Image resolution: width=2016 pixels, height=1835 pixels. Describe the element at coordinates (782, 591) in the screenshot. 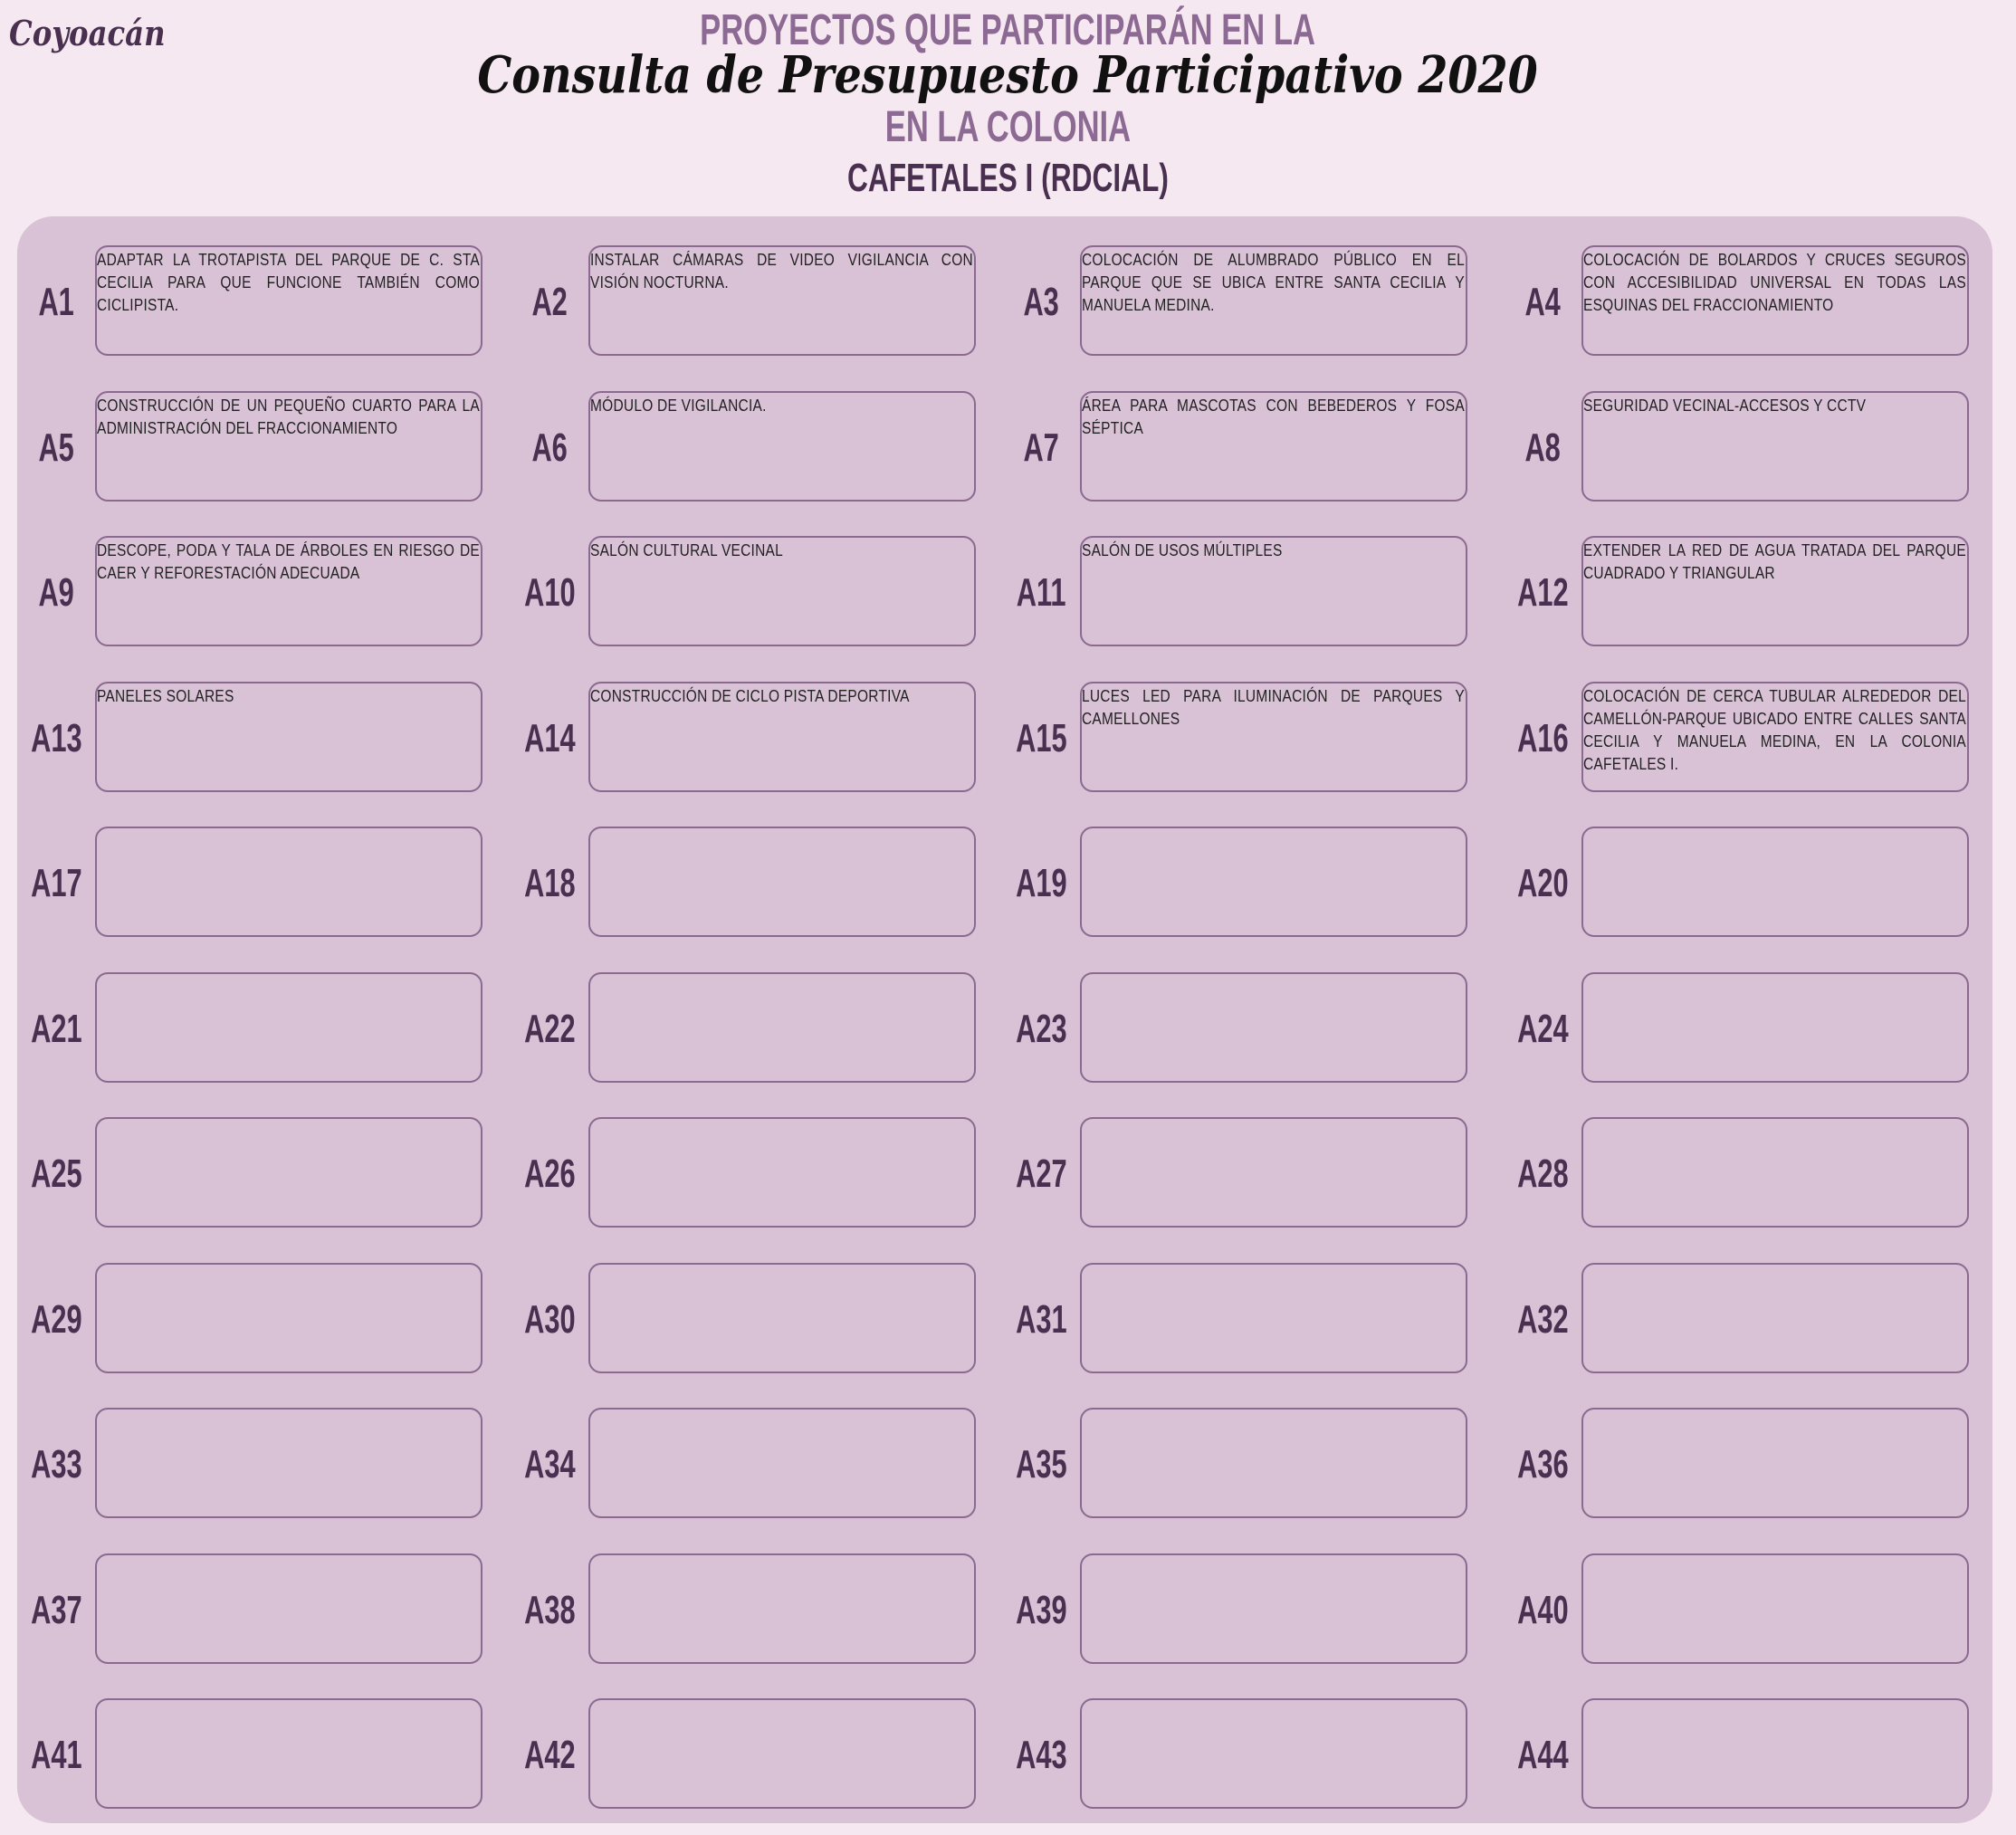

I see `project-box: SALÓN CULTURAL VECINAL` at that location.